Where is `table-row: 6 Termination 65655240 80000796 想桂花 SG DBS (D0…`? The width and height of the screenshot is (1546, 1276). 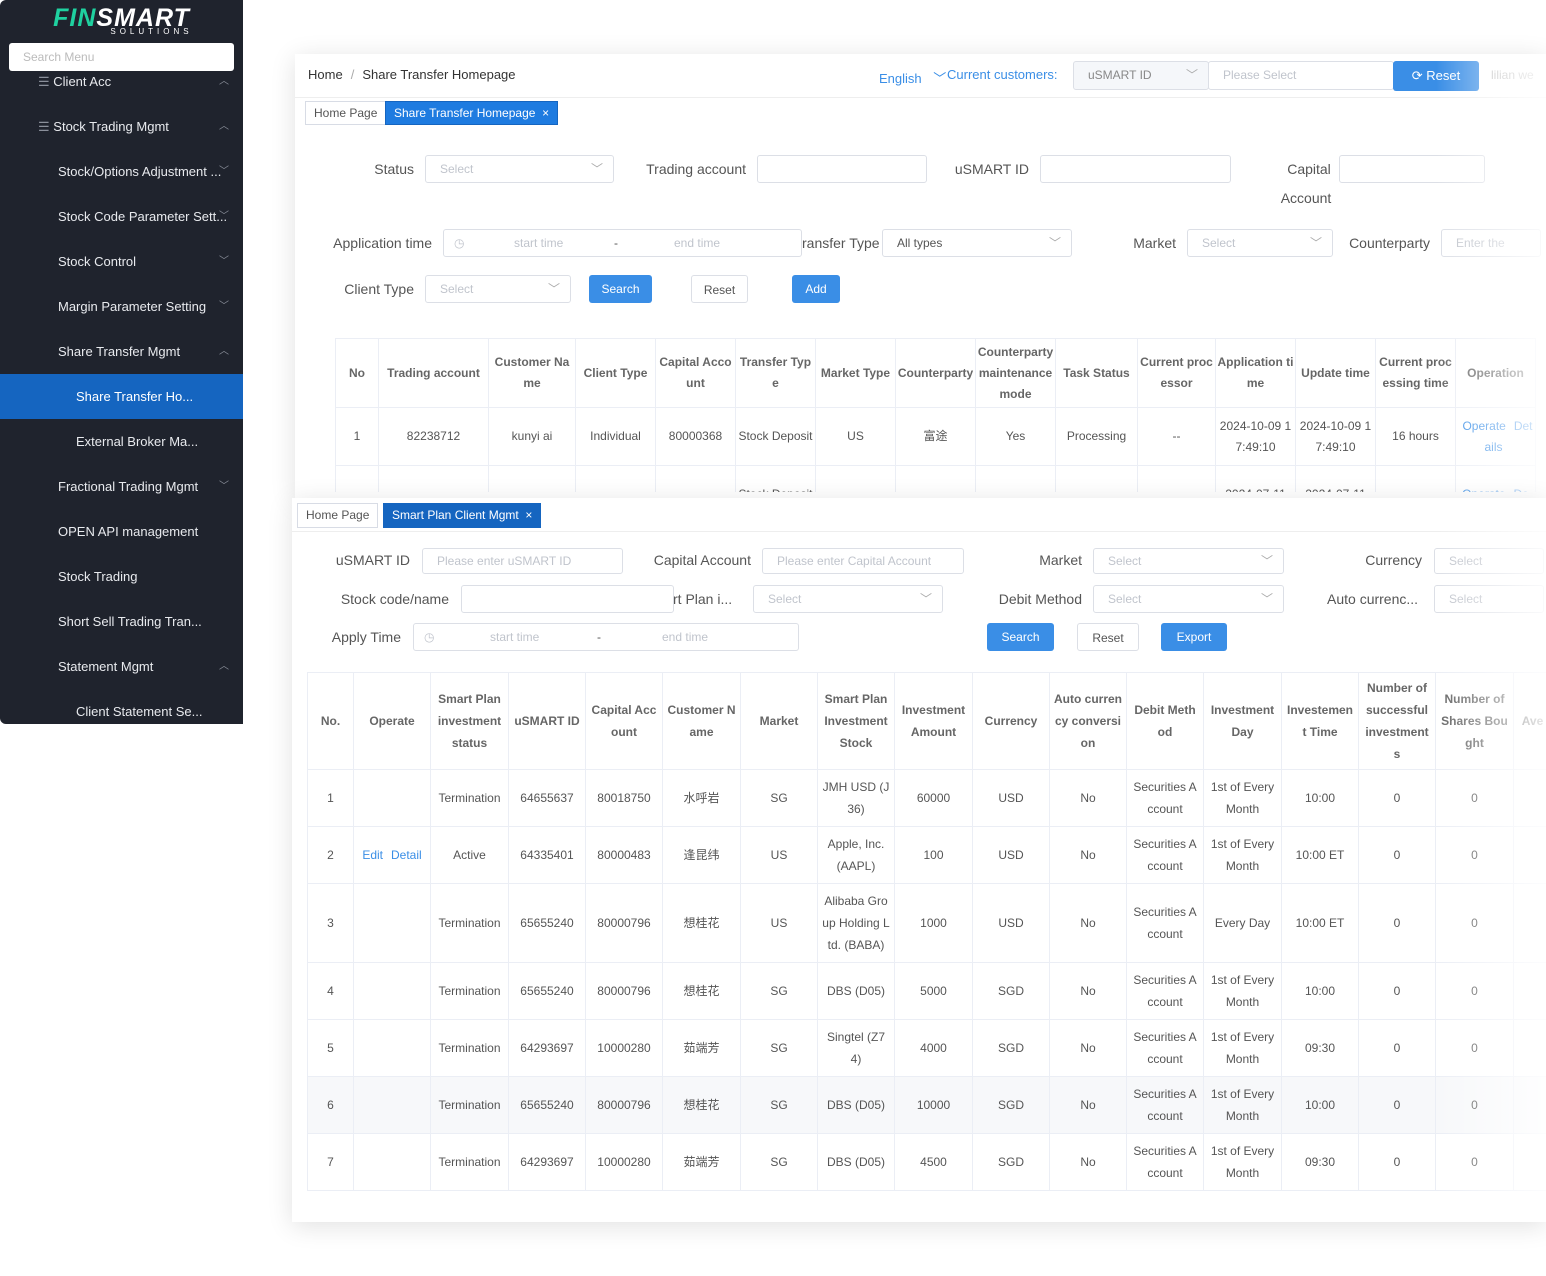
table-row: 6 Termination 65655240 80000796 想桂花 SG DBS (D0… is located at coordinates (926, 1105).